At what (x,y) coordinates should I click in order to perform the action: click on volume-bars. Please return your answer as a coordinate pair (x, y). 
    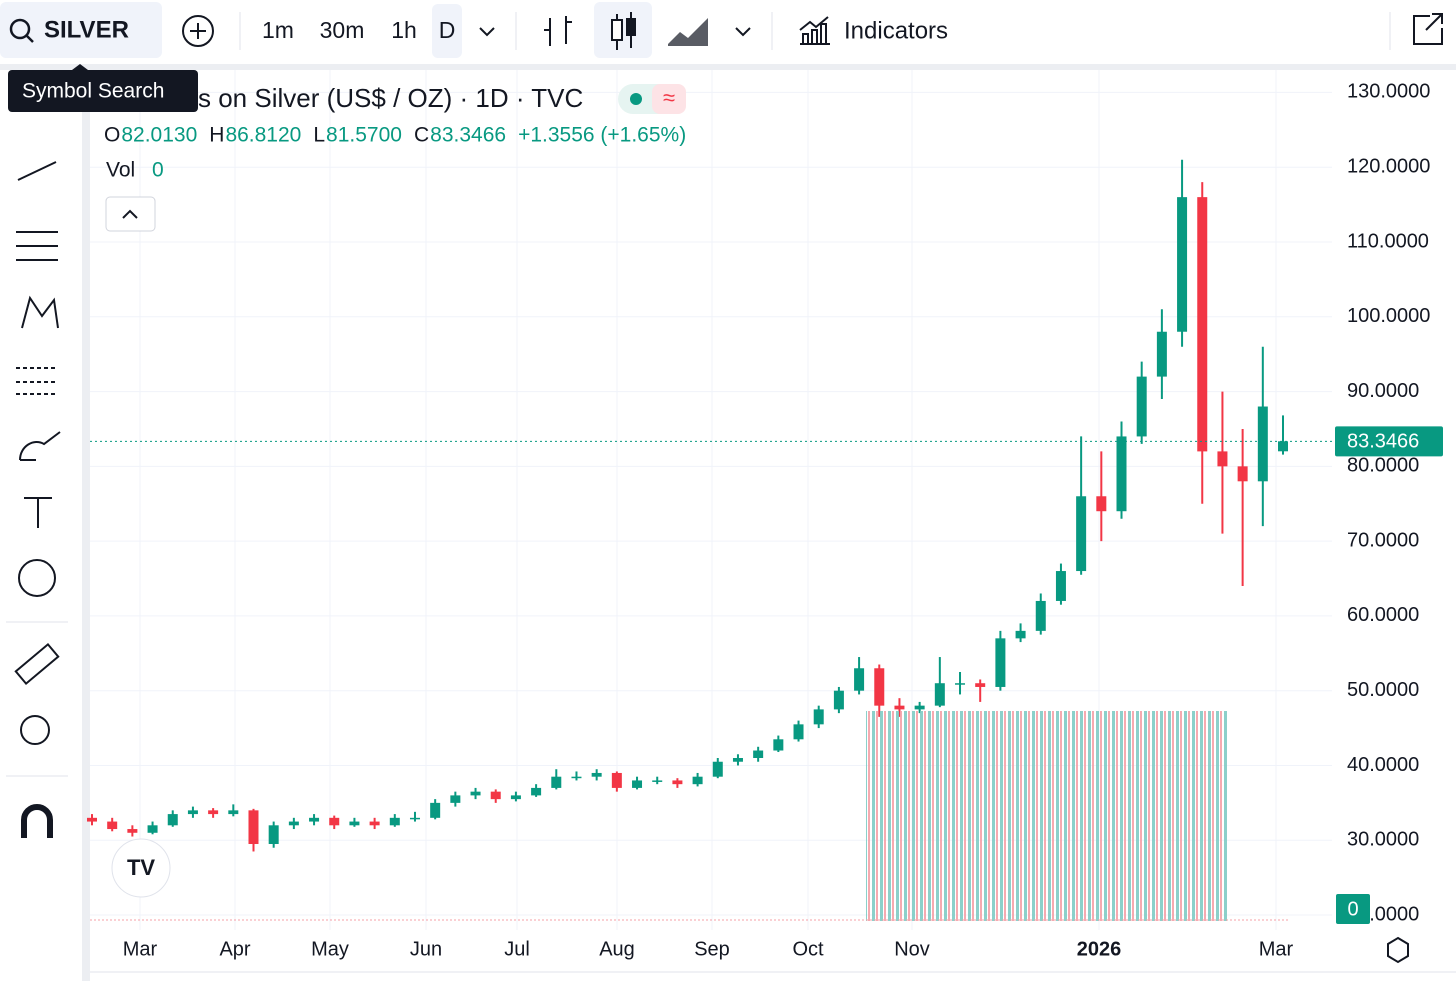
    Looking at the image, I should click on (1047, 816).